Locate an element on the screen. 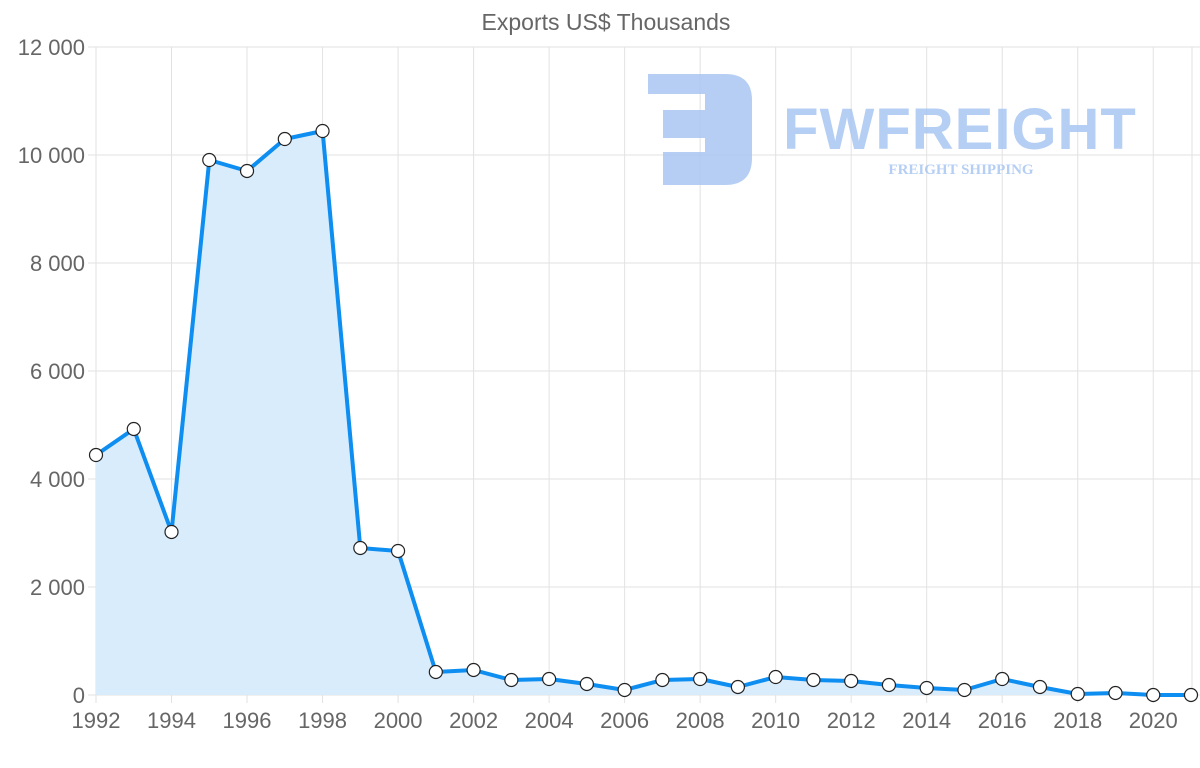  watermark-tagline: FREIGHT SHIPPING is located at coordinates (960, 170).